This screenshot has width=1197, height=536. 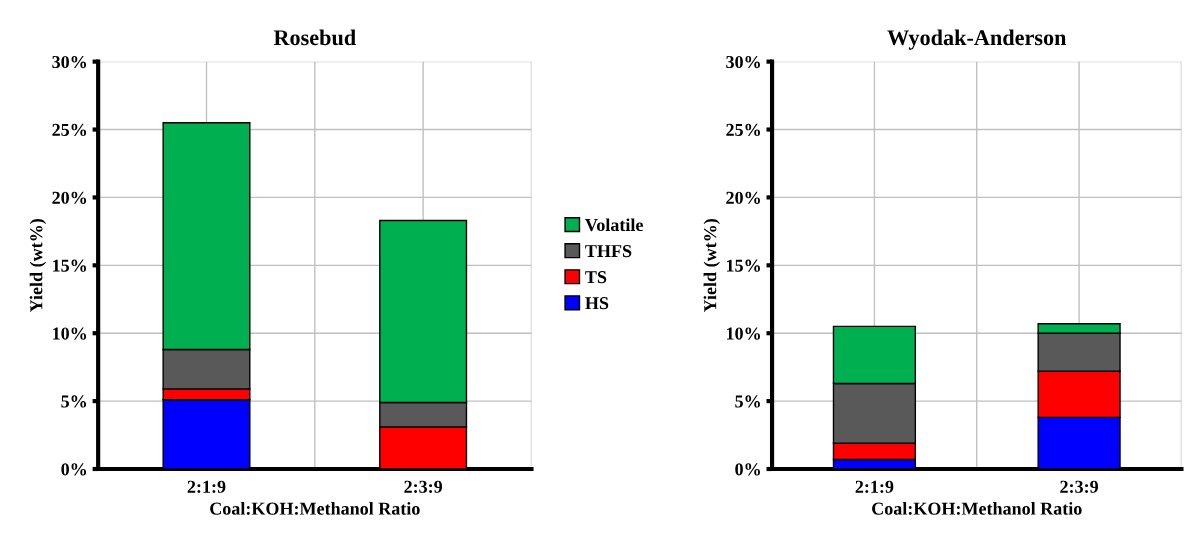 I want to click on legend-label: HS, so click(x=597, y=303).